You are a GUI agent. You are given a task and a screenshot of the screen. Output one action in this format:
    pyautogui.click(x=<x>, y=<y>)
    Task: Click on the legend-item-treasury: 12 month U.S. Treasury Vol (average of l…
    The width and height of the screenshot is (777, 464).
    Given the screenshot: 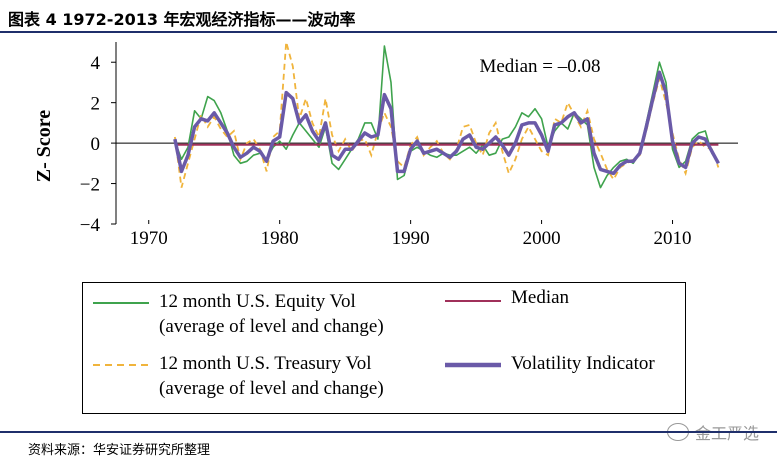 What is the action you would take?
    pyautogui.click(x=238, y=376)
    